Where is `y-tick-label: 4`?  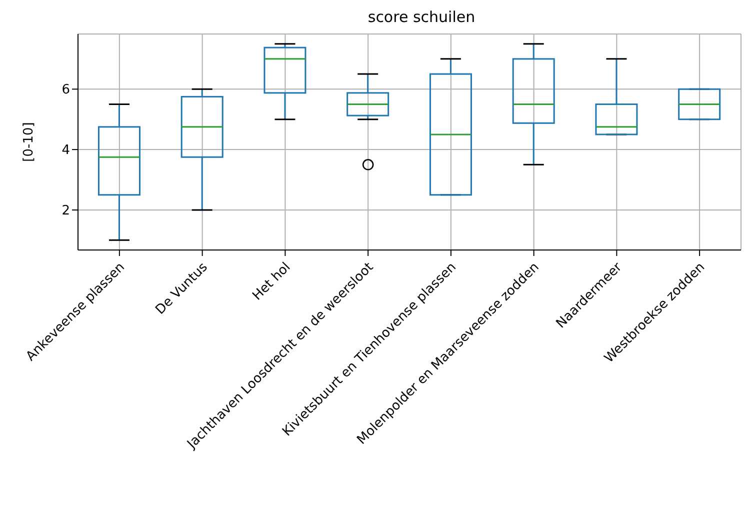 y-tick-label: 4 is located at coordinates (66, 150).